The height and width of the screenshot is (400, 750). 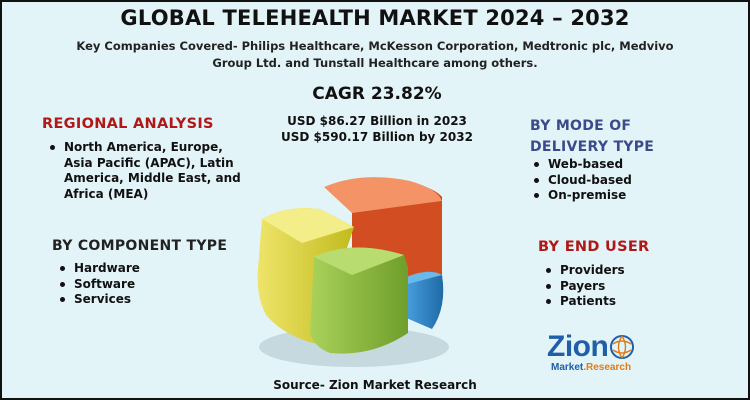 I want to click on end-user-heading: BY END USER, so click(x=594, y=247).